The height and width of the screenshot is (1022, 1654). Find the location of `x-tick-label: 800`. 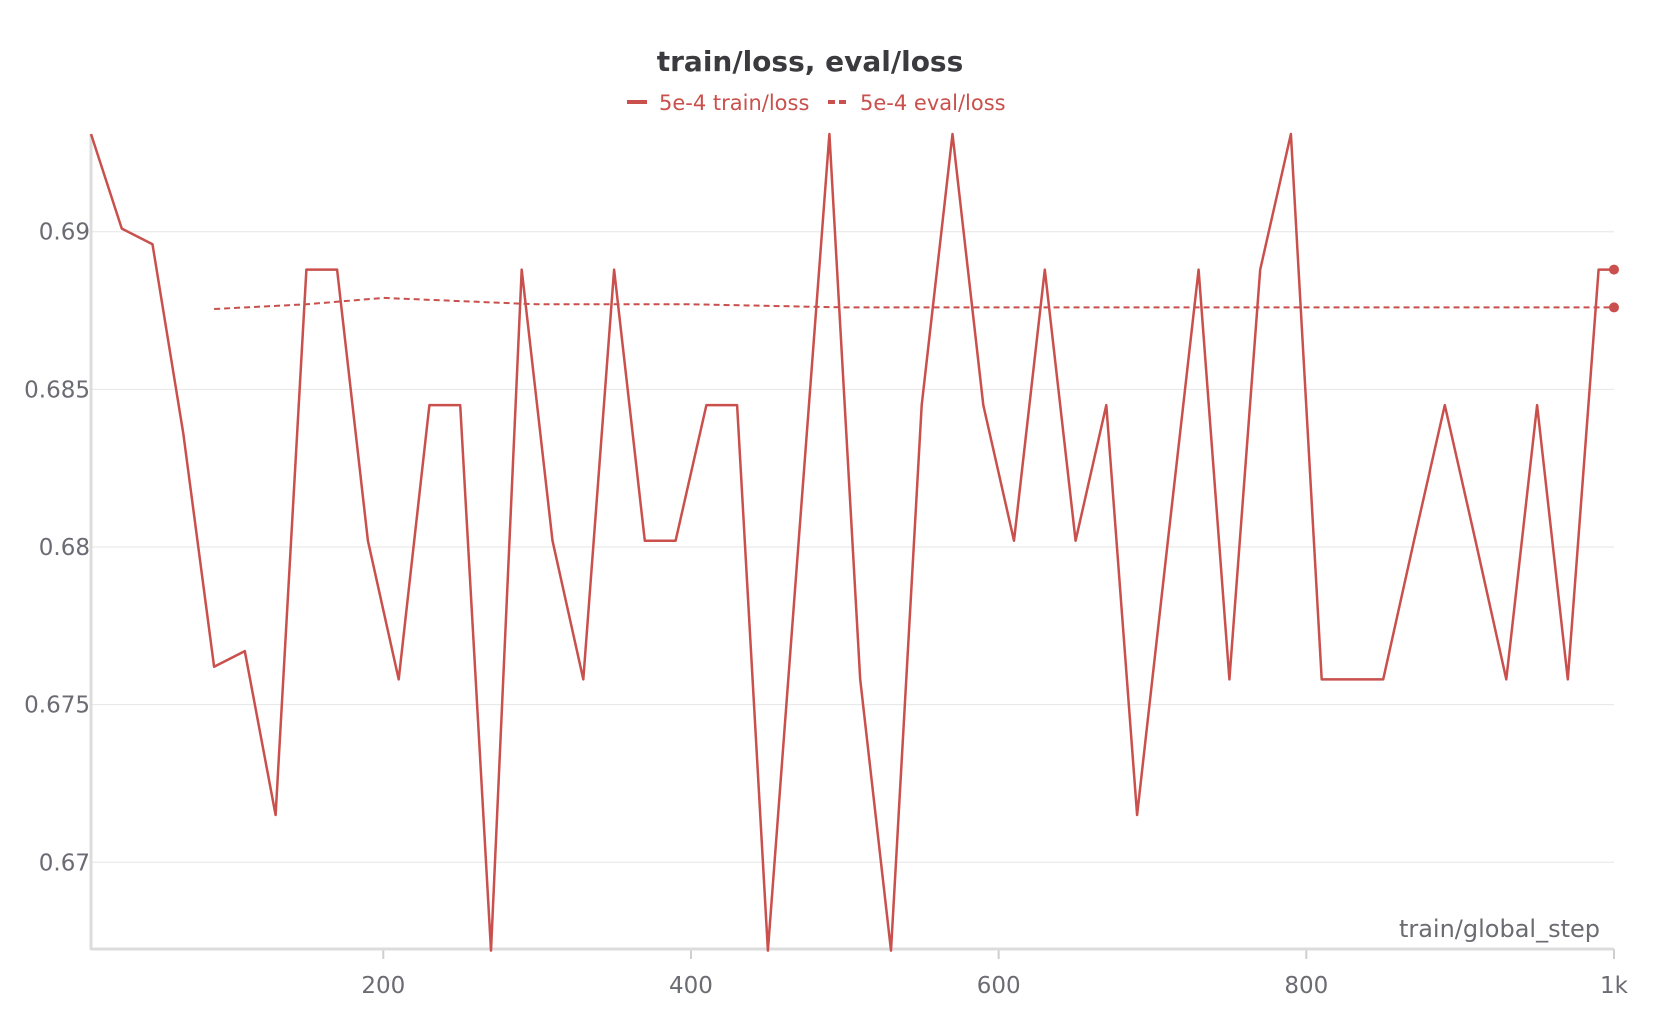

x-tick-label: 800 is located at coordinates (1306, 986).